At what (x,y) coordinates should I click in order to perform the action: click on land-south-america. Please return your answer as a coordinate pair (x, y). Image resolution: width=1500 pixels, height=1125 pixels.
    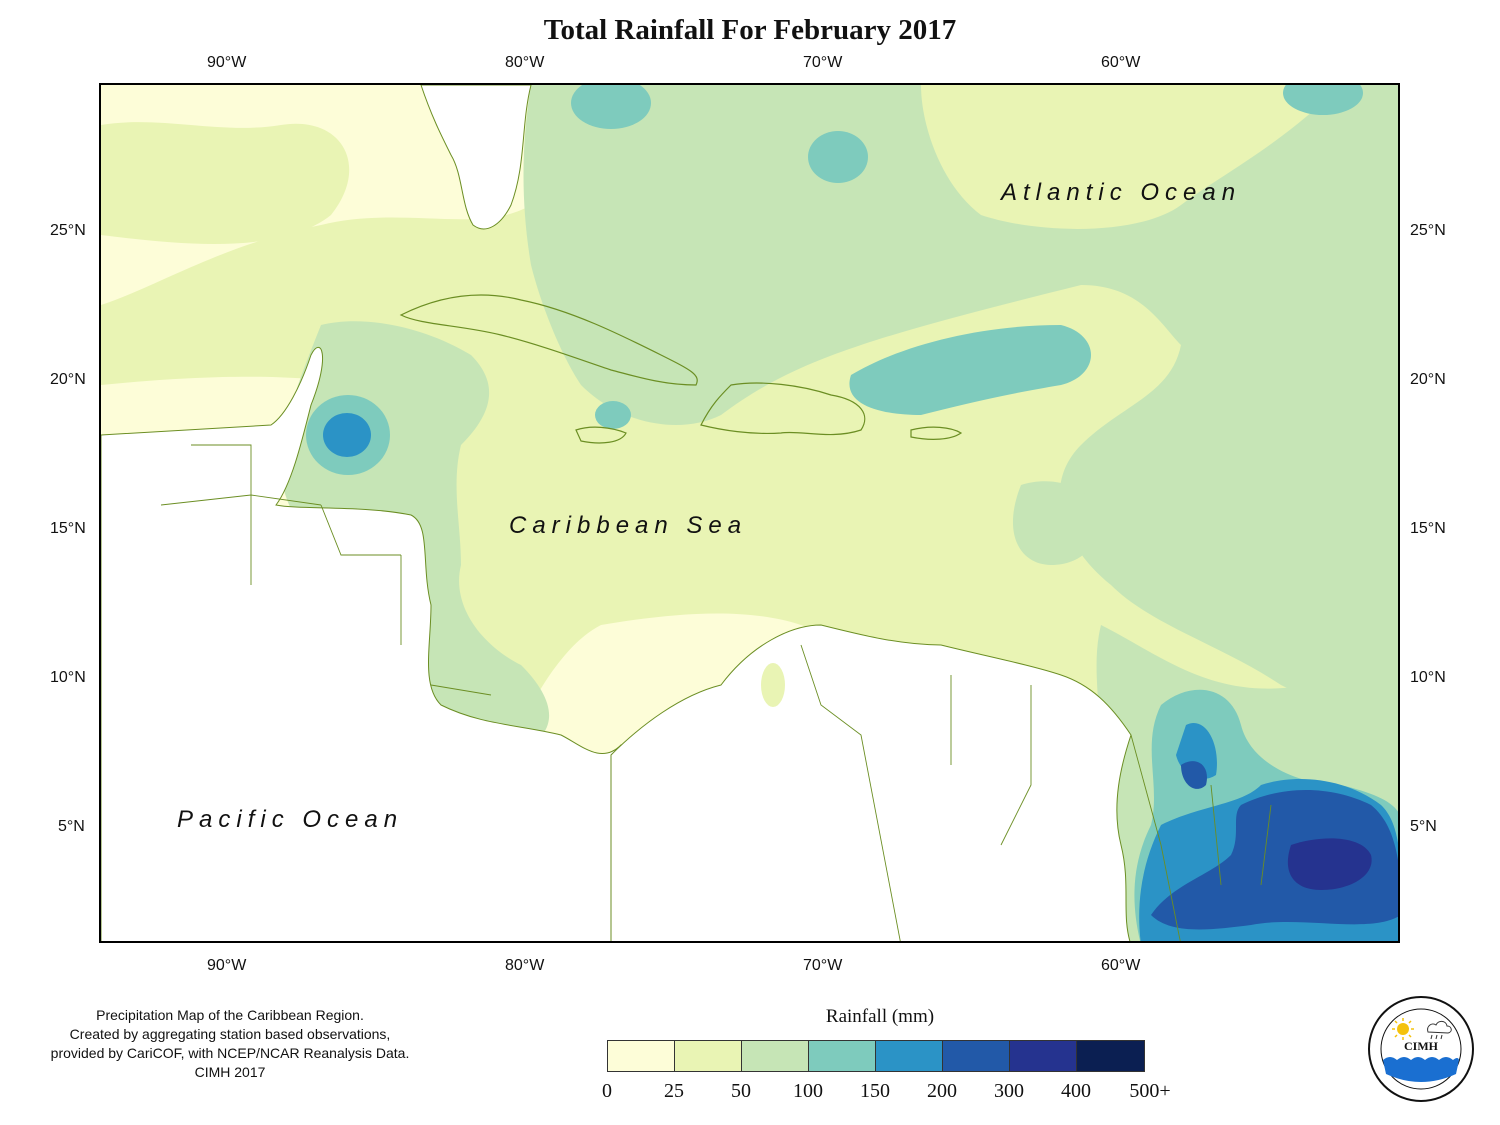
    Looking at the image, I should click on (871, 782).